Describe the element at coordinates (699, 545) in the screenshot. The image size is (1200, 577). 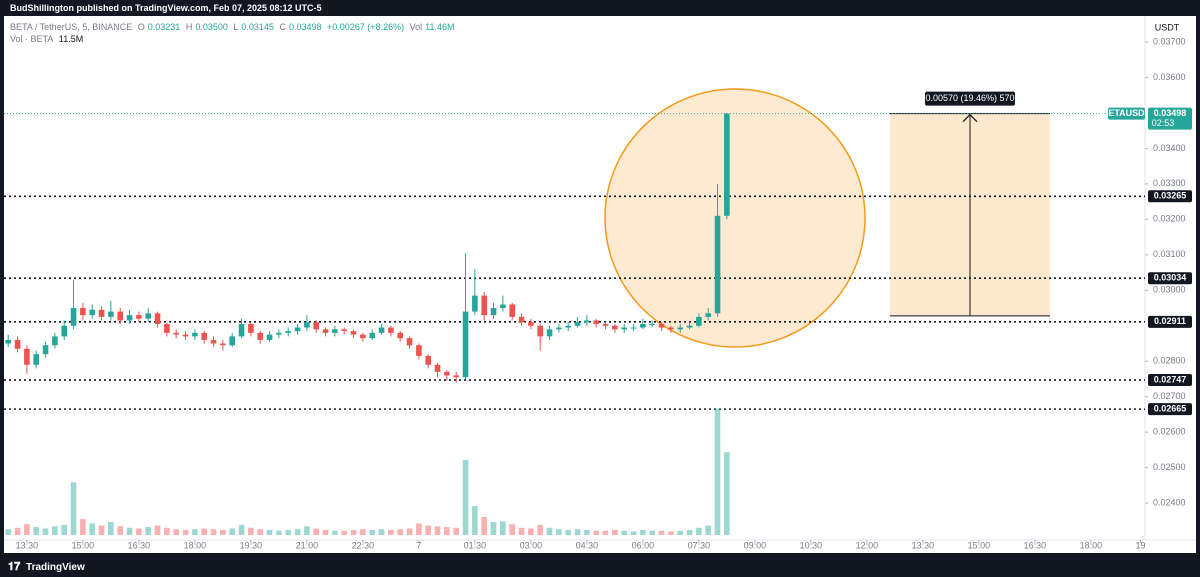
I see `x-tick-label: 07:30` at that location.